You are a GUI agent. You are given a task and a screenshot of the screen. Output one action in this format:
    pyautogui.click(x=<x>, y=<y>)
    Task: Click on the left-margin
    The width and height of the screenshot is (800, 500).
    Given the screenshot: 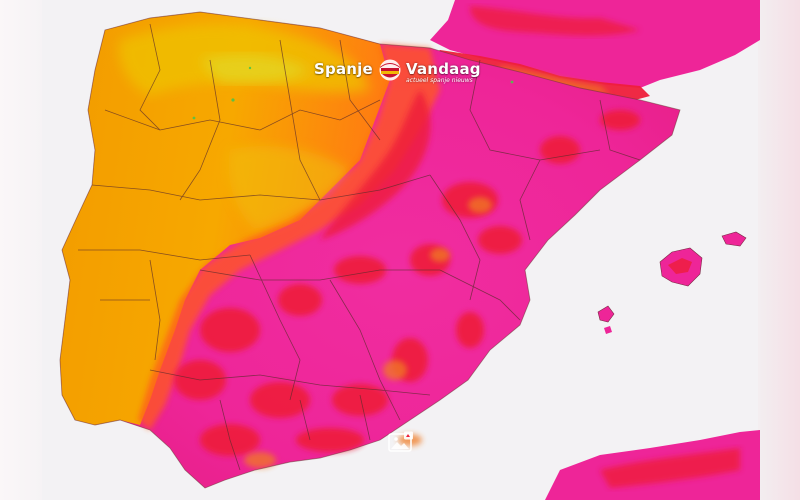 What is the action you would take?
    pyautogui.click(x=21, y=250)
    